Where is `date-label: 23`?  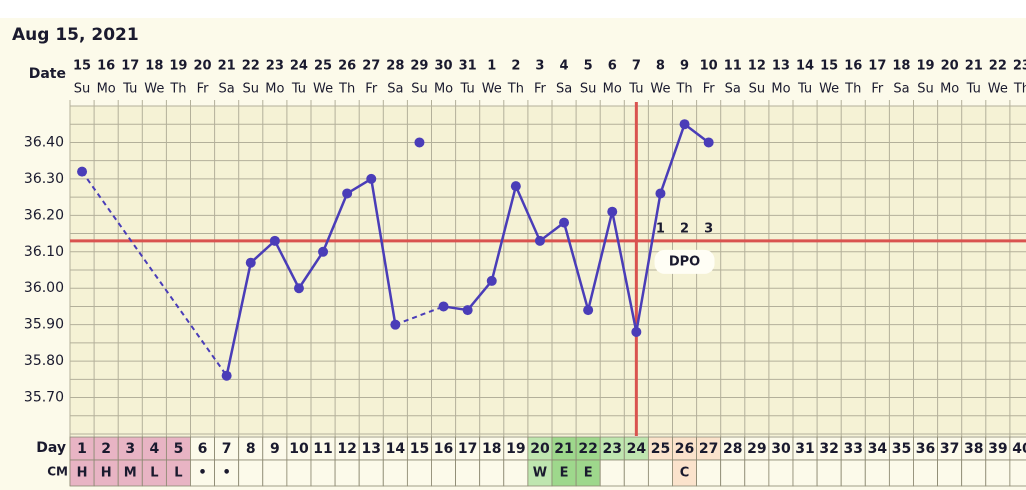
date-label: 23 is located at coordinates (1019, 66).